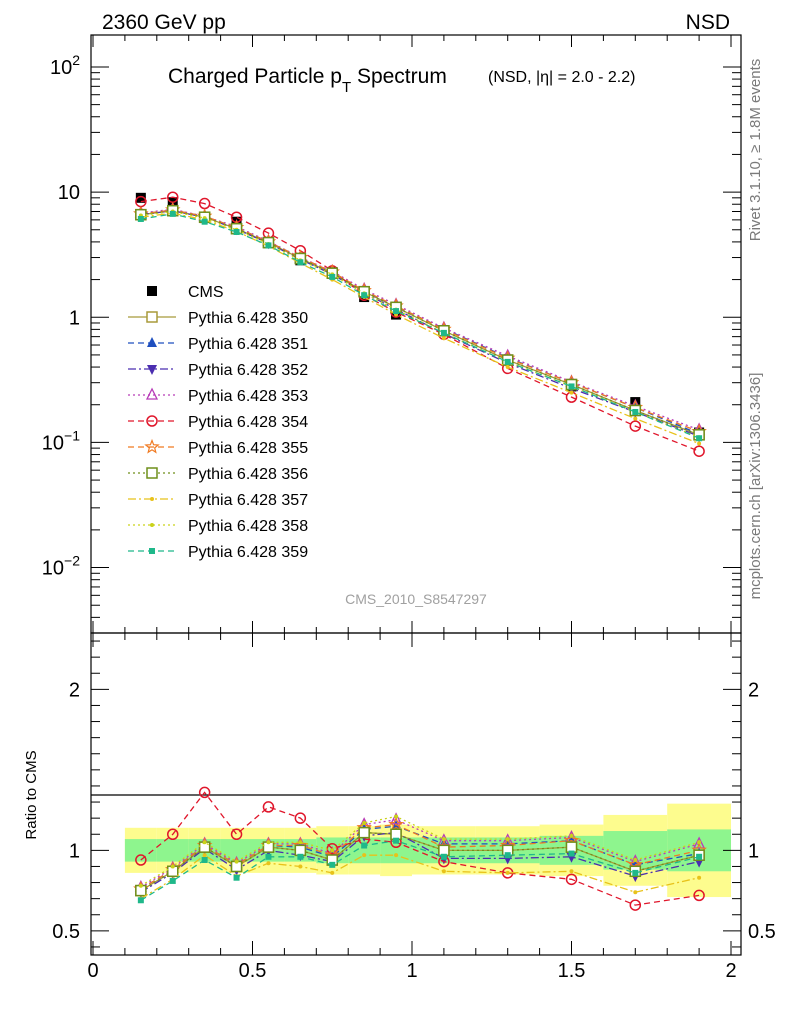  I want to click on ratio-mc5-line, so click(420, 848).